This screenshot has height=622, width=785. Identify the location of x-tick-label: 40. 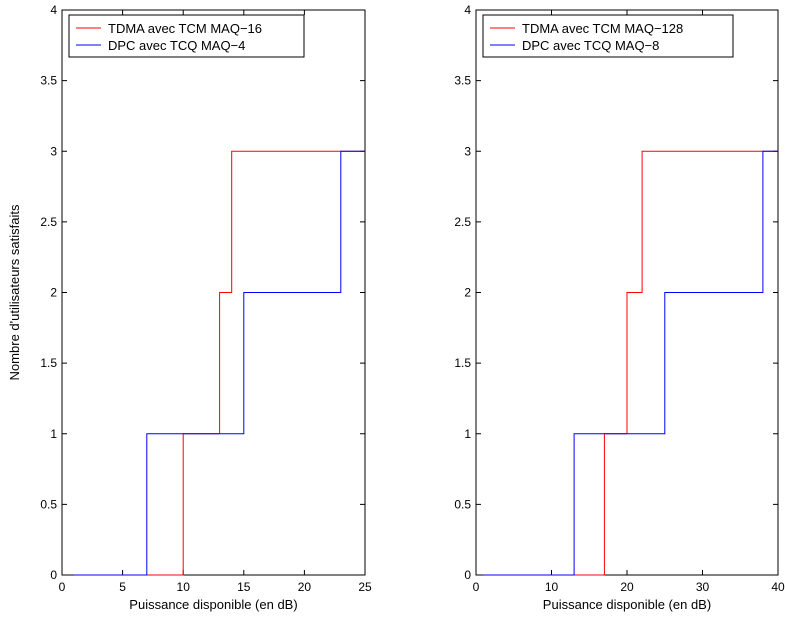
(778, 587).